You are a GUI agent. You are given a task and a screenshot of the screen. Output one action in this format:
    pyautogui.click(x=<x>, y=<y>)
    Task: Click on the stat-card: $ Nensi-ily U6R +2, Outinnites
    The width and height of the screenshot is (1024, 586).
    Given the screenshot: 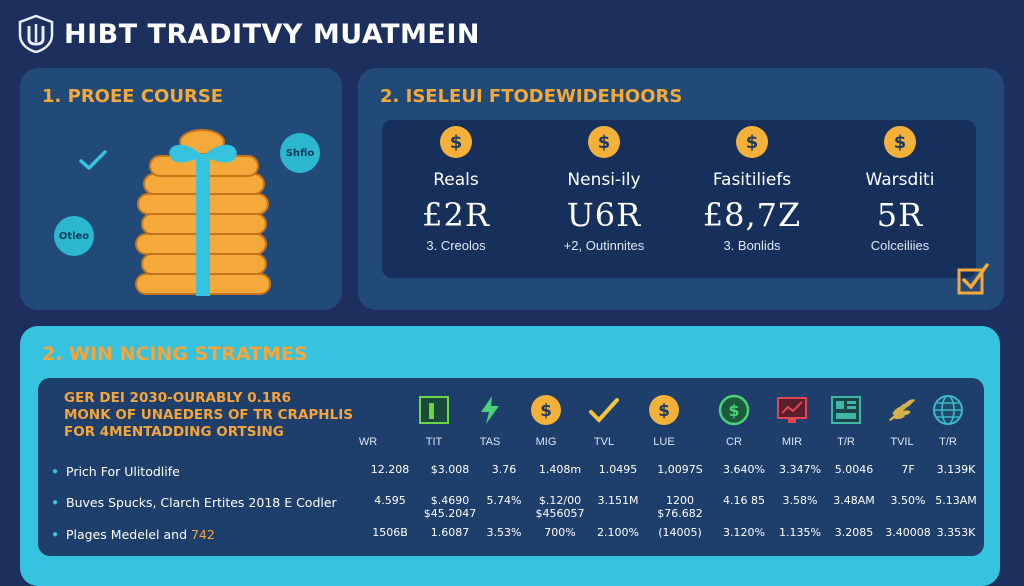 What is the action you would take?
    pyautogui.click(x=604, y=199)
    